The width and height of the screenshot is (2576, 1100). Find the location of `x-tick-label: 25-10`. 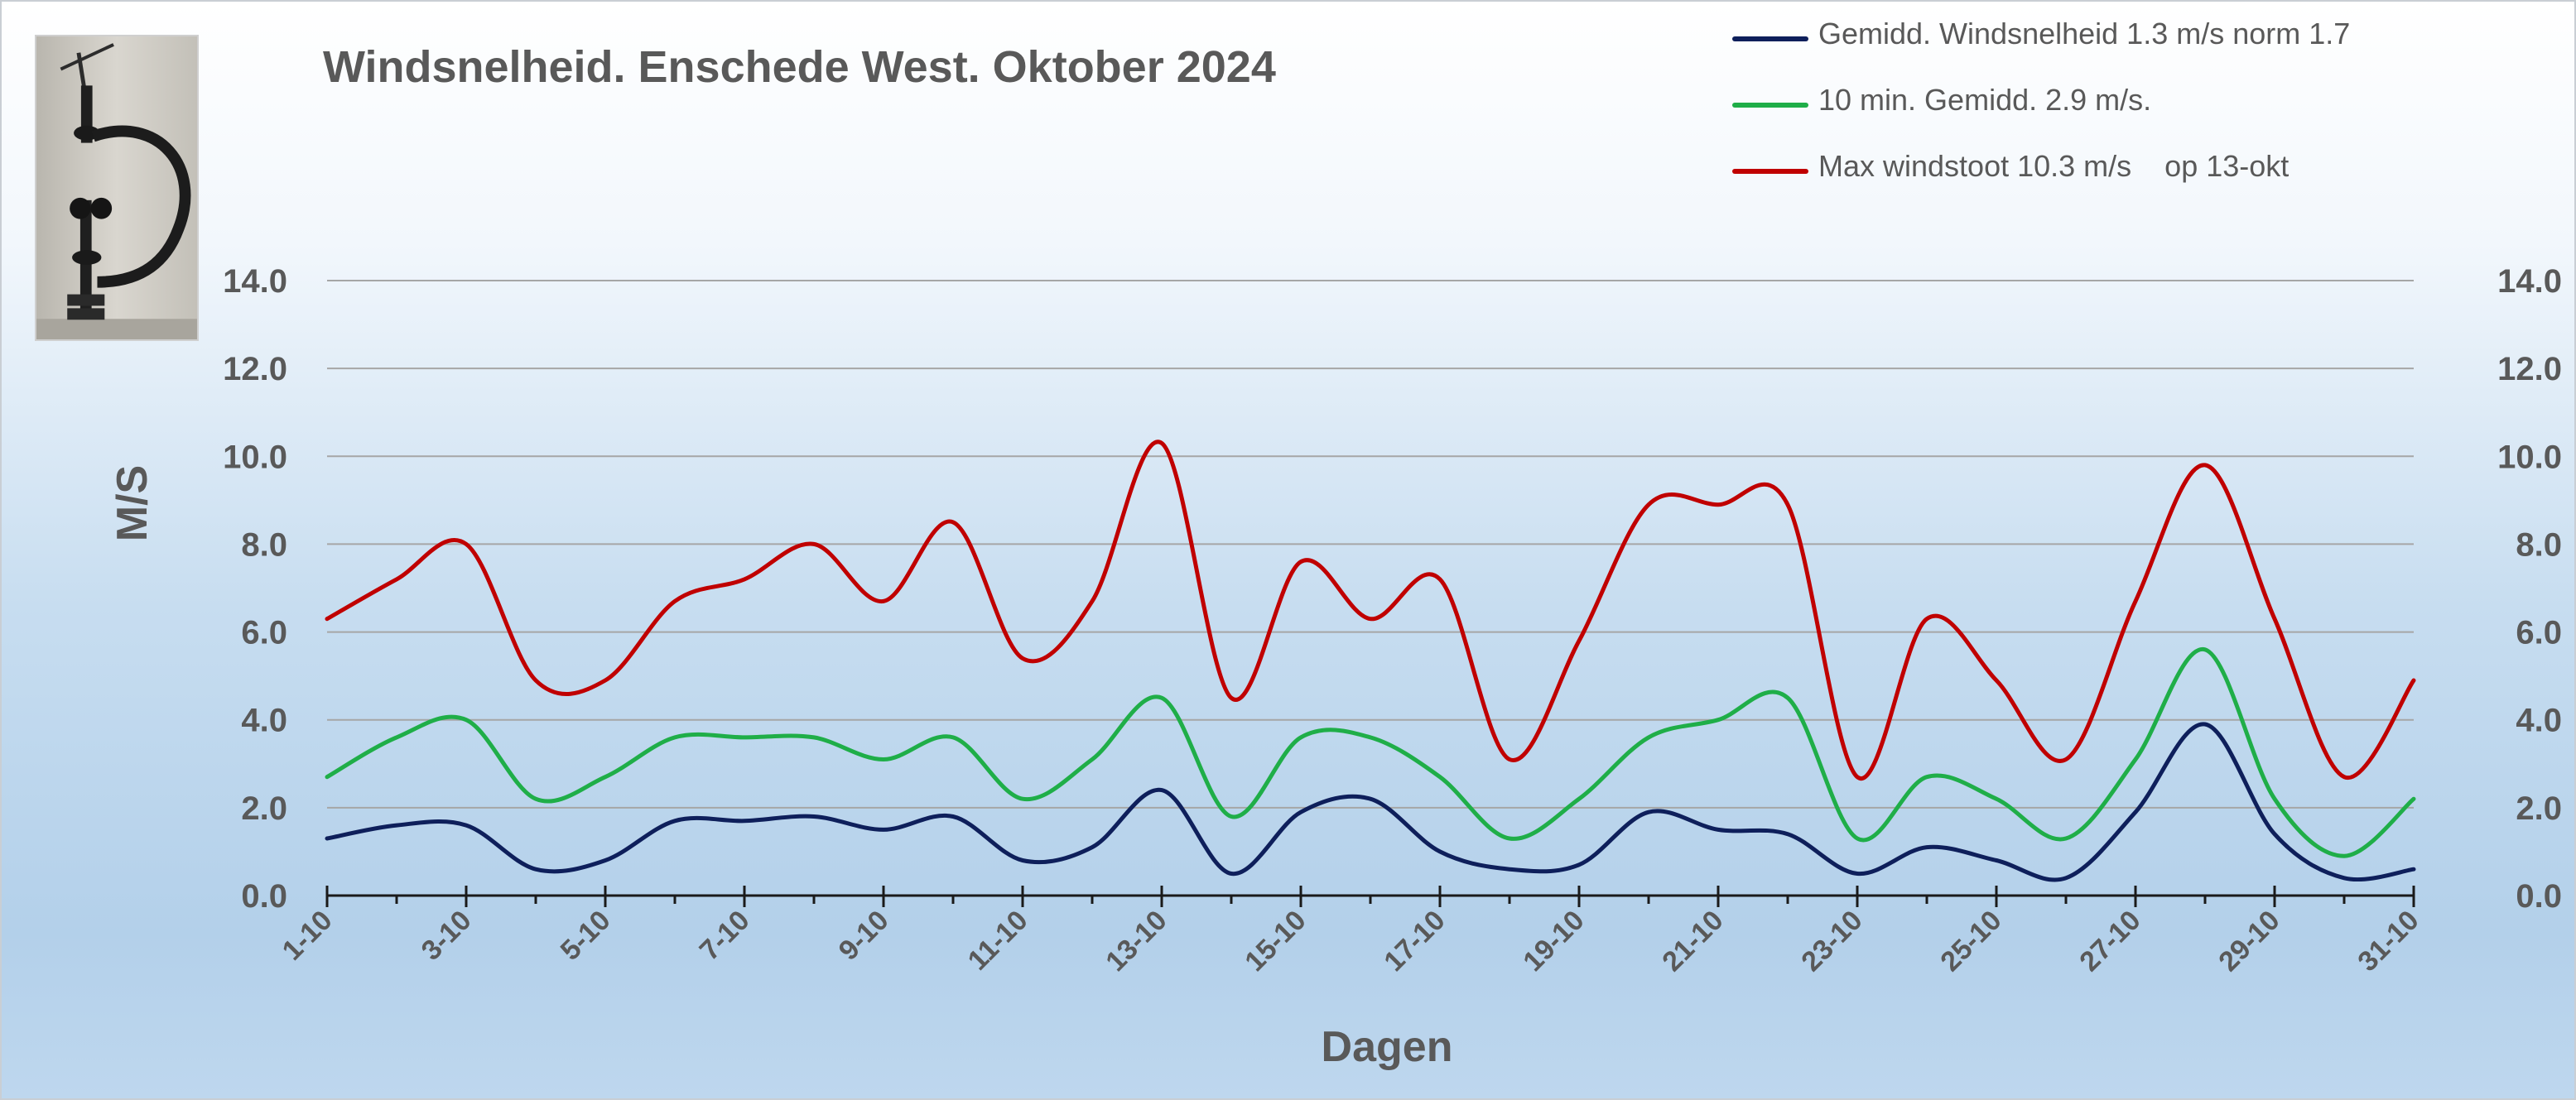

x-tick-label: 25-10 is located at coordinates (1970, 942).